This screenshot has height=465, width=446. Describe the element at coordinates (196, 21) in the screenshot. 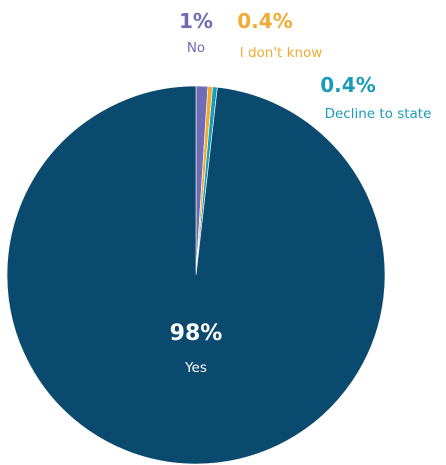

I see `slice-value-no: 1%` at that location.